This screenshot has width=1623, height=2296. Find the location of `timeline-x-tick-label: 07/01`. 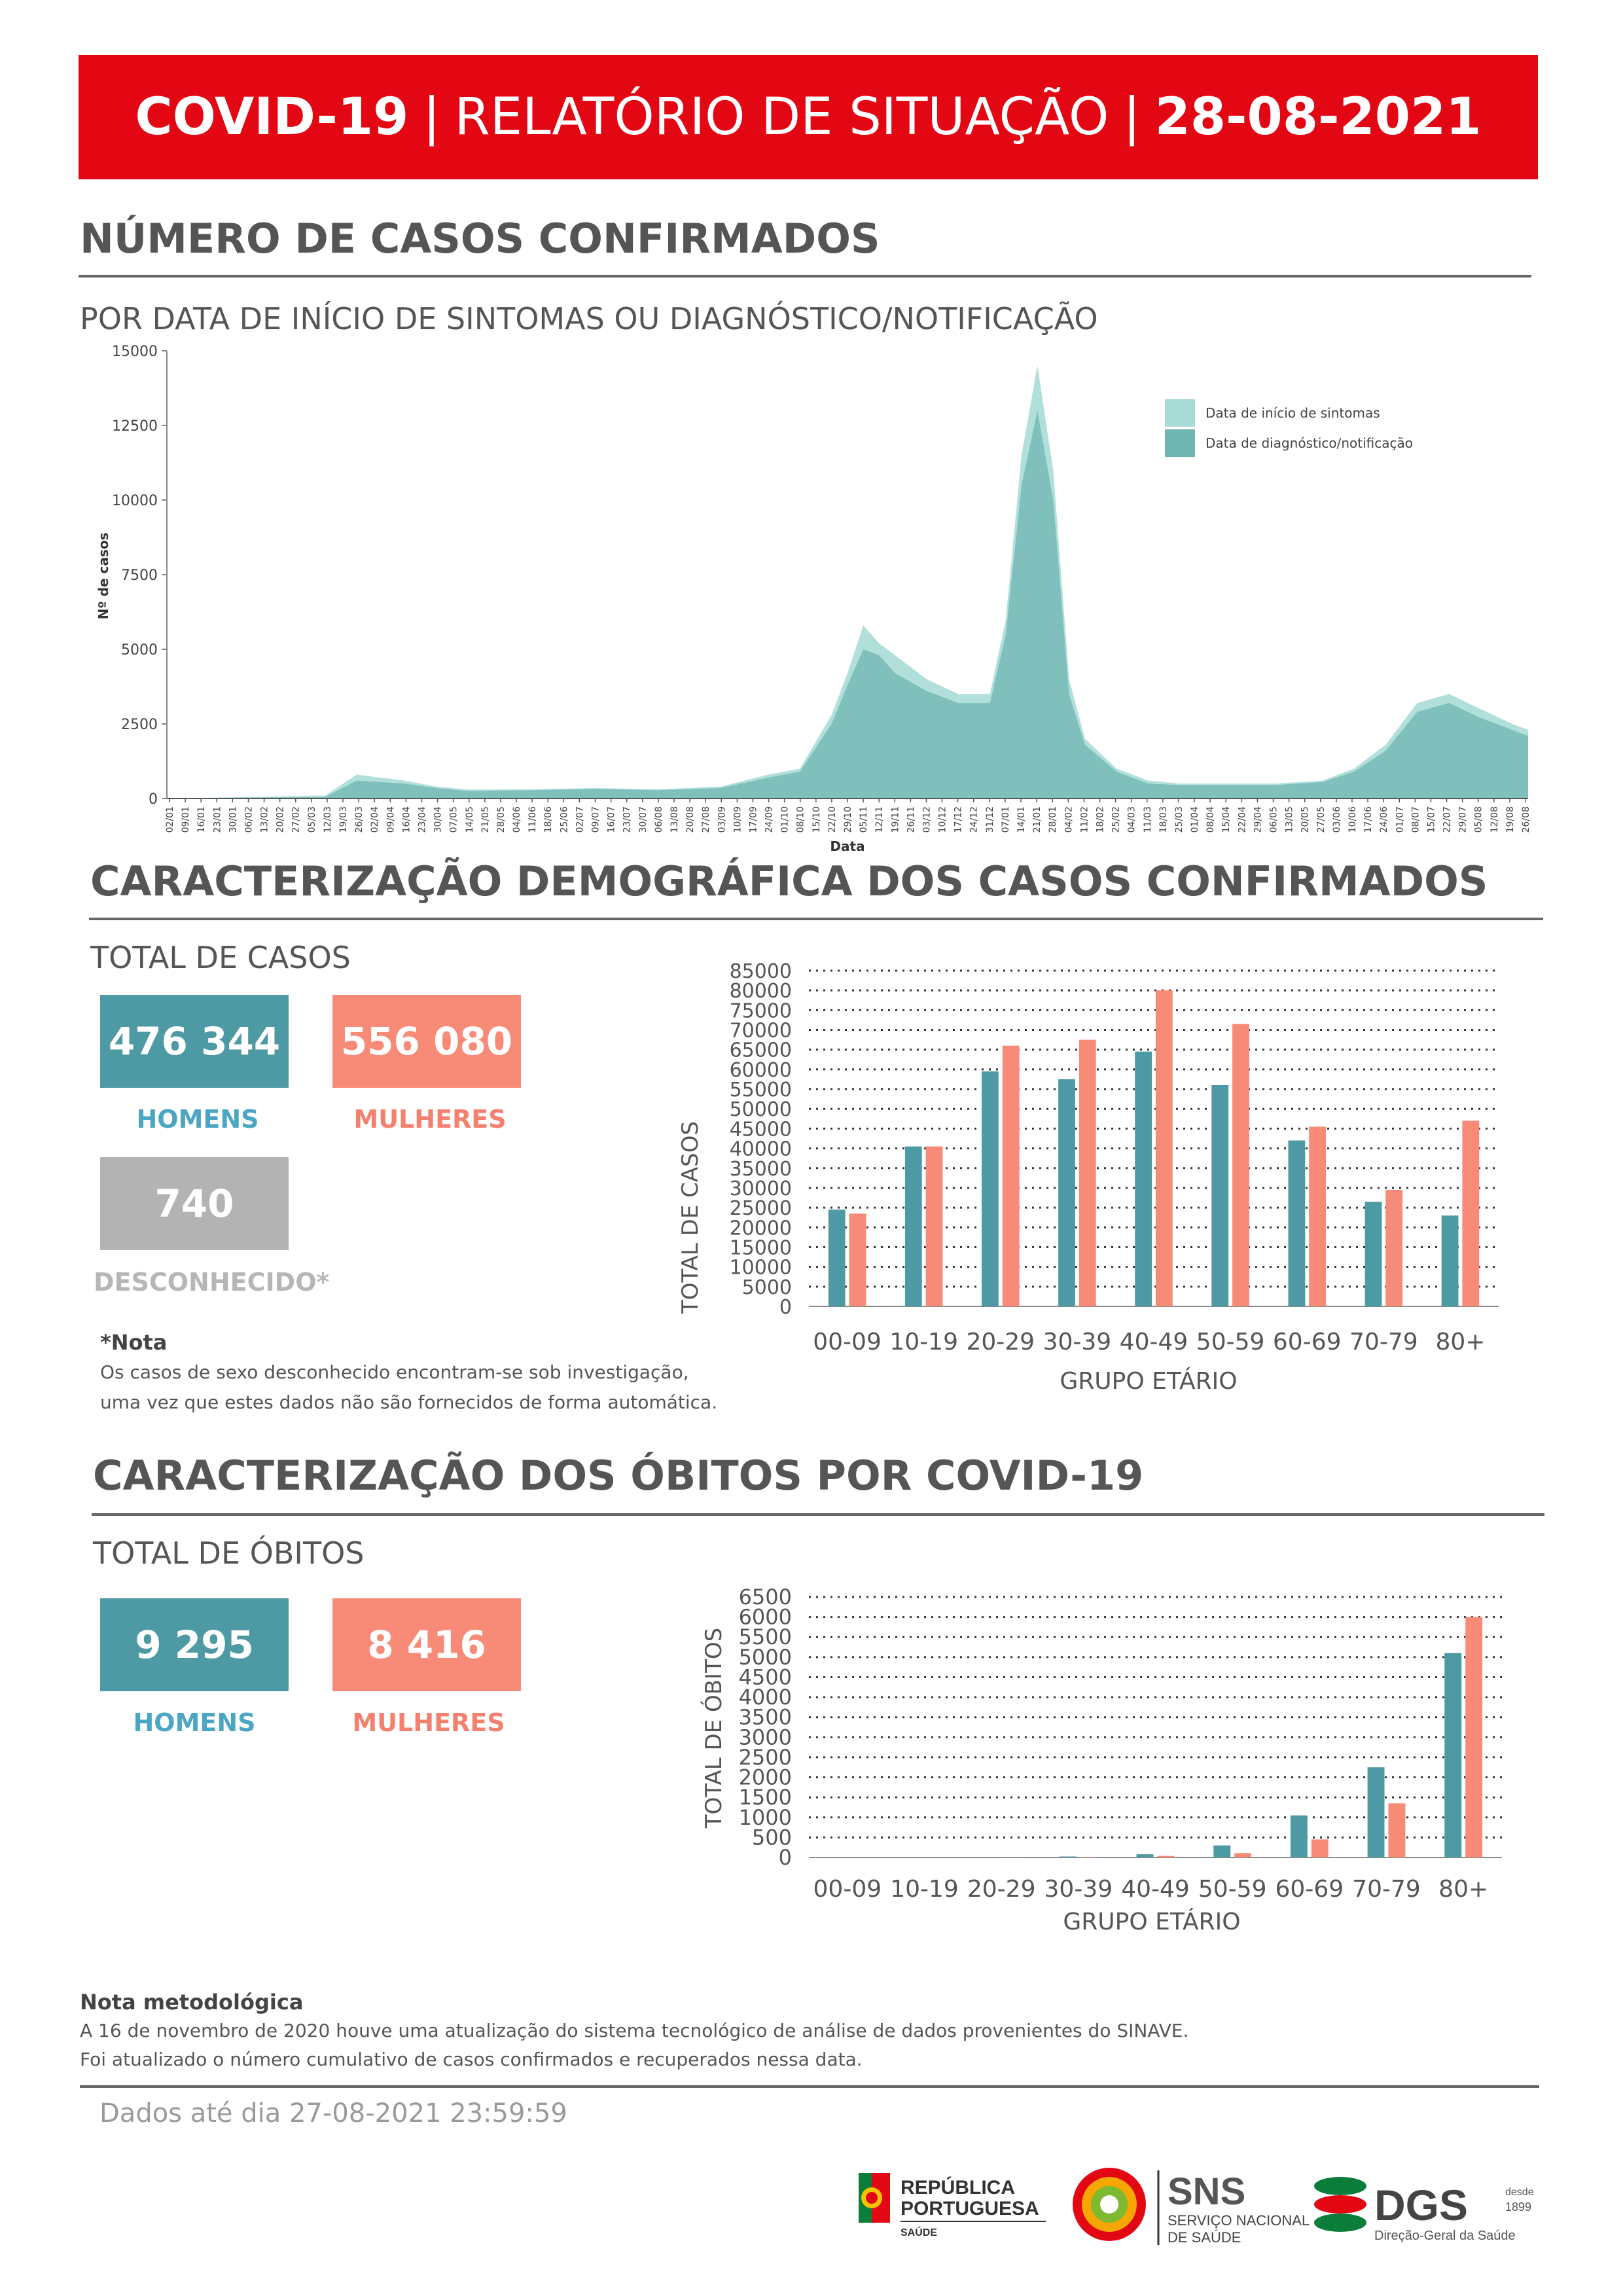

timeline-x-tick-label: 07/01 is located at coordinates (1006, 819).